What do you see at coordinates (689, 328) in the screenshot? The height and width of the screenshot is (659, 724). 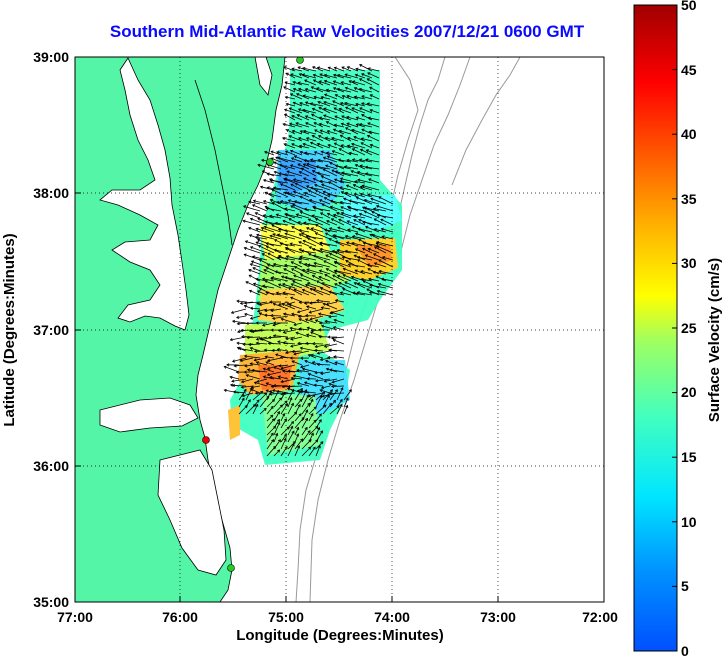 I see `colorbar-tick-label: 25` at bounding box center [689, 328].